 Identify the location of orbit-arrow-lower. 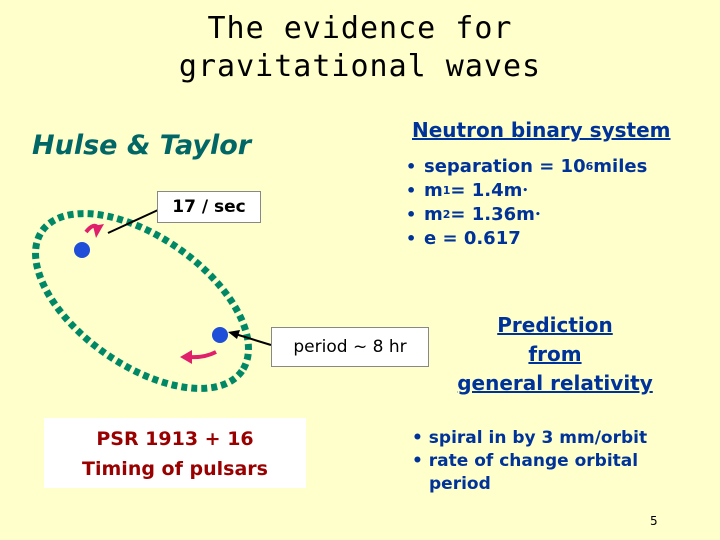
(203, 355).